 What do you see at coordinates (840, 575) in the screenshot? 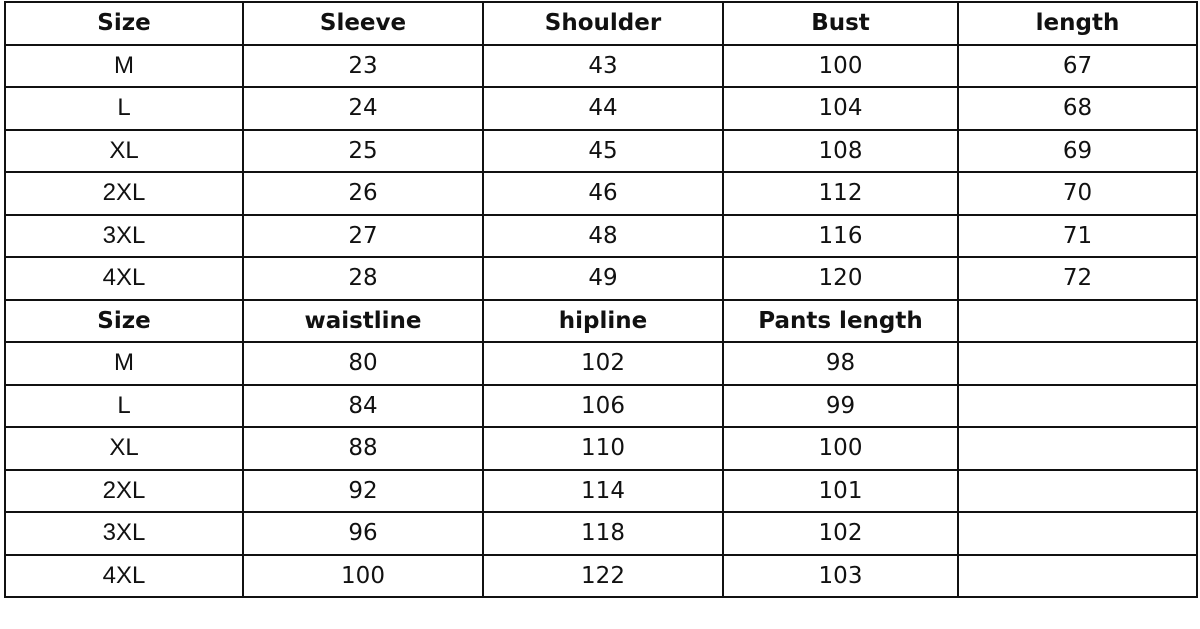
I see `value-cell: 103` at bounding box center [840, 575].